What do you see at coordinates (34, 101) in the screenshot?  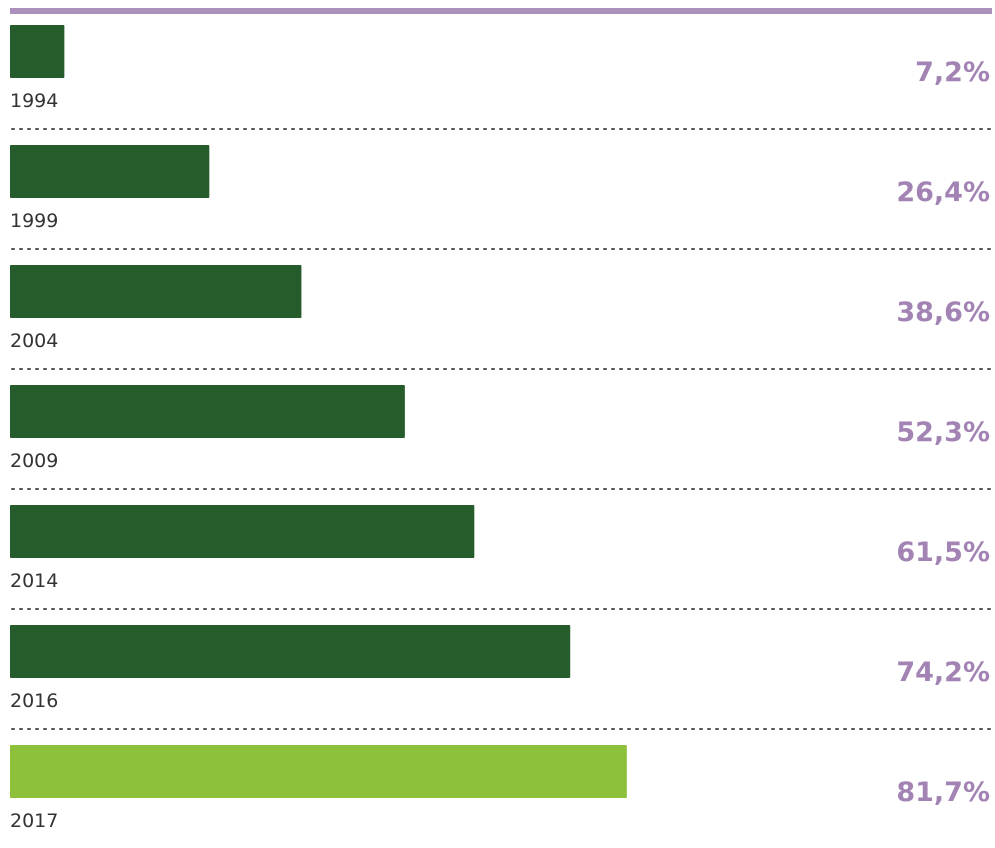 I see `category-label: 1994` at bounding box center [34, 101].